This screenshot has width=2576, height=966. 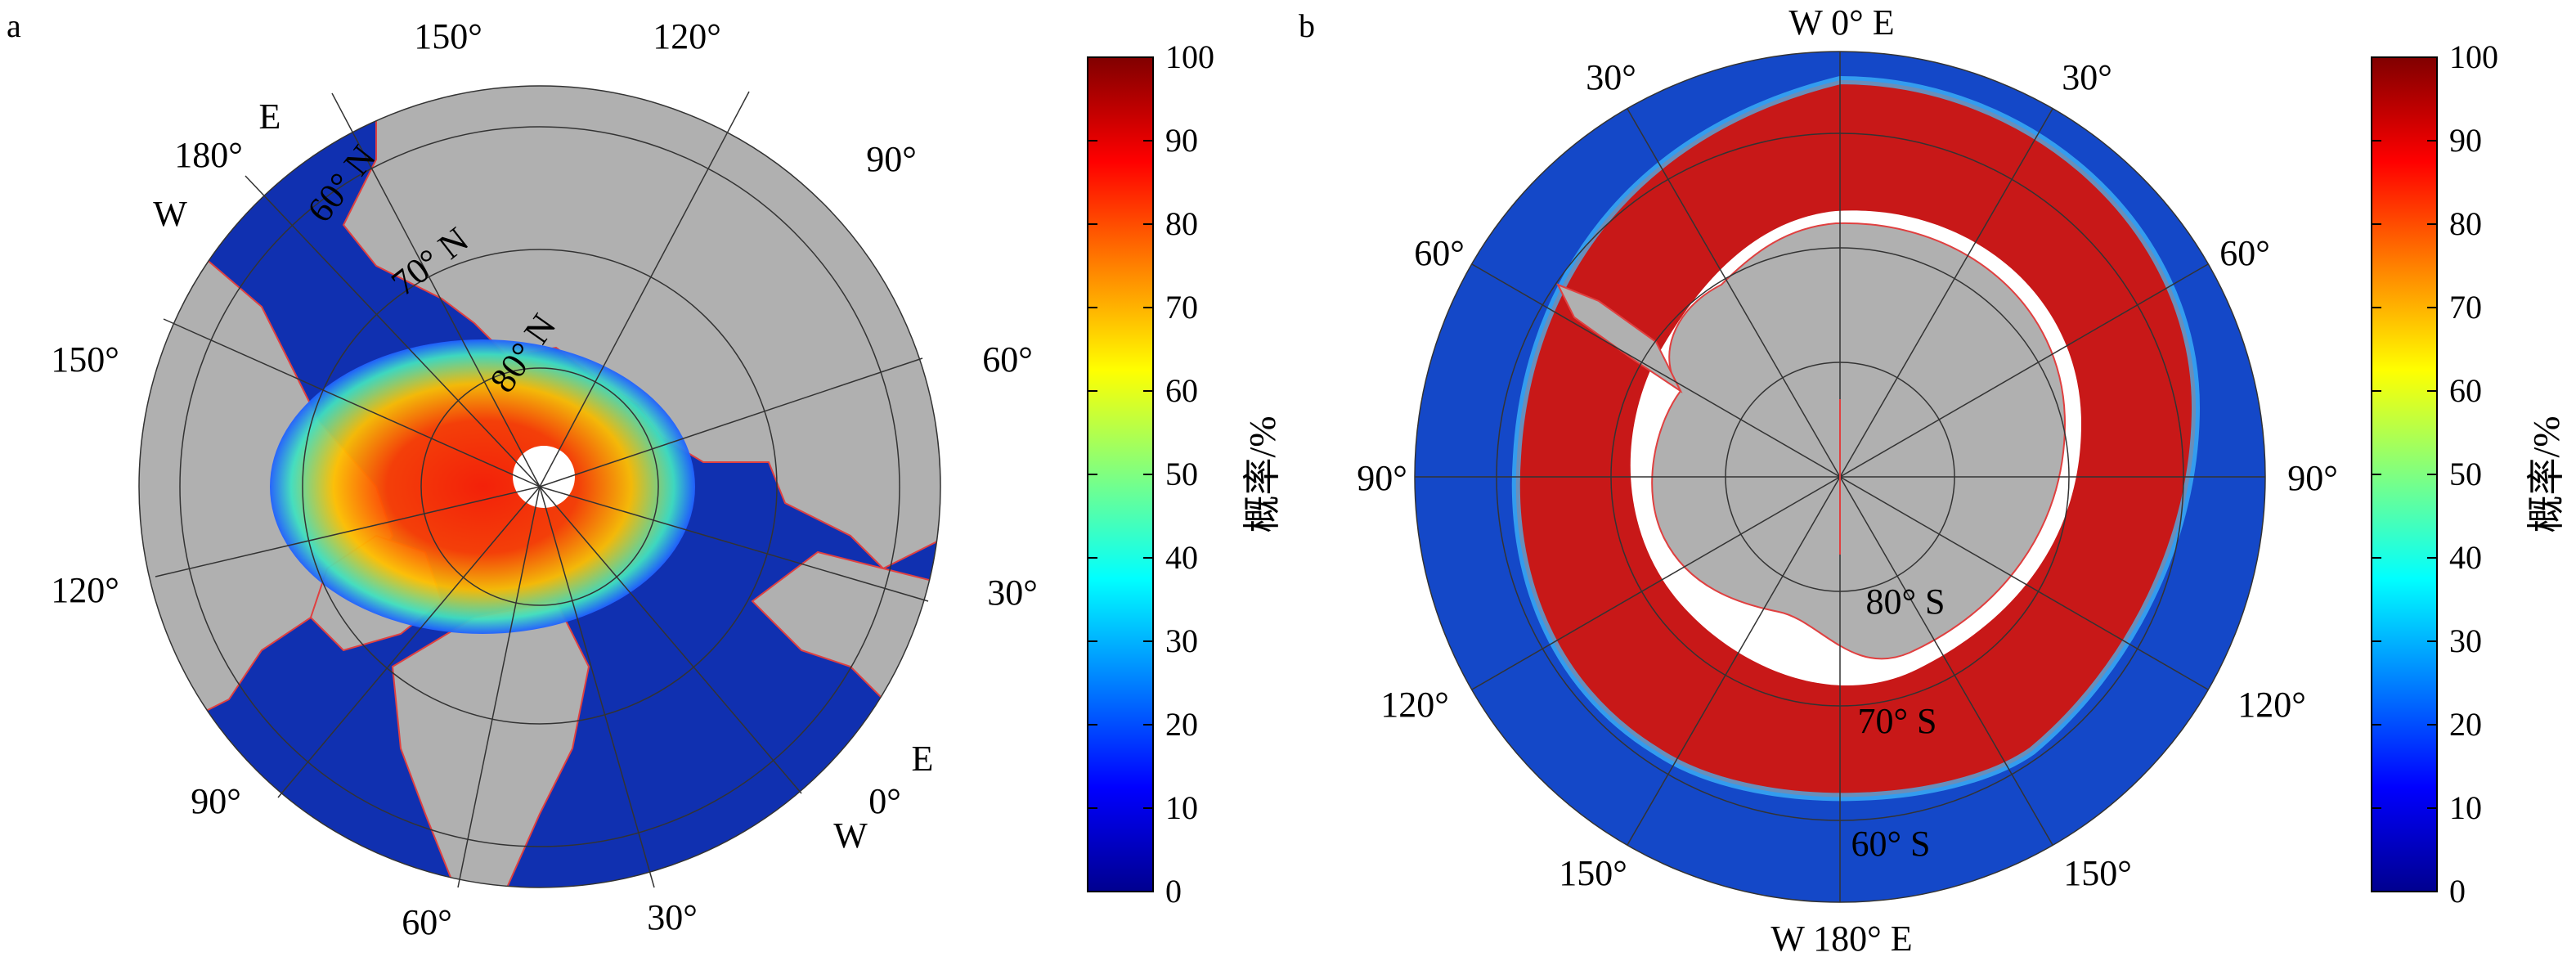 I want to click on colorbar-b-ticks, so click(x=2404, y=474).